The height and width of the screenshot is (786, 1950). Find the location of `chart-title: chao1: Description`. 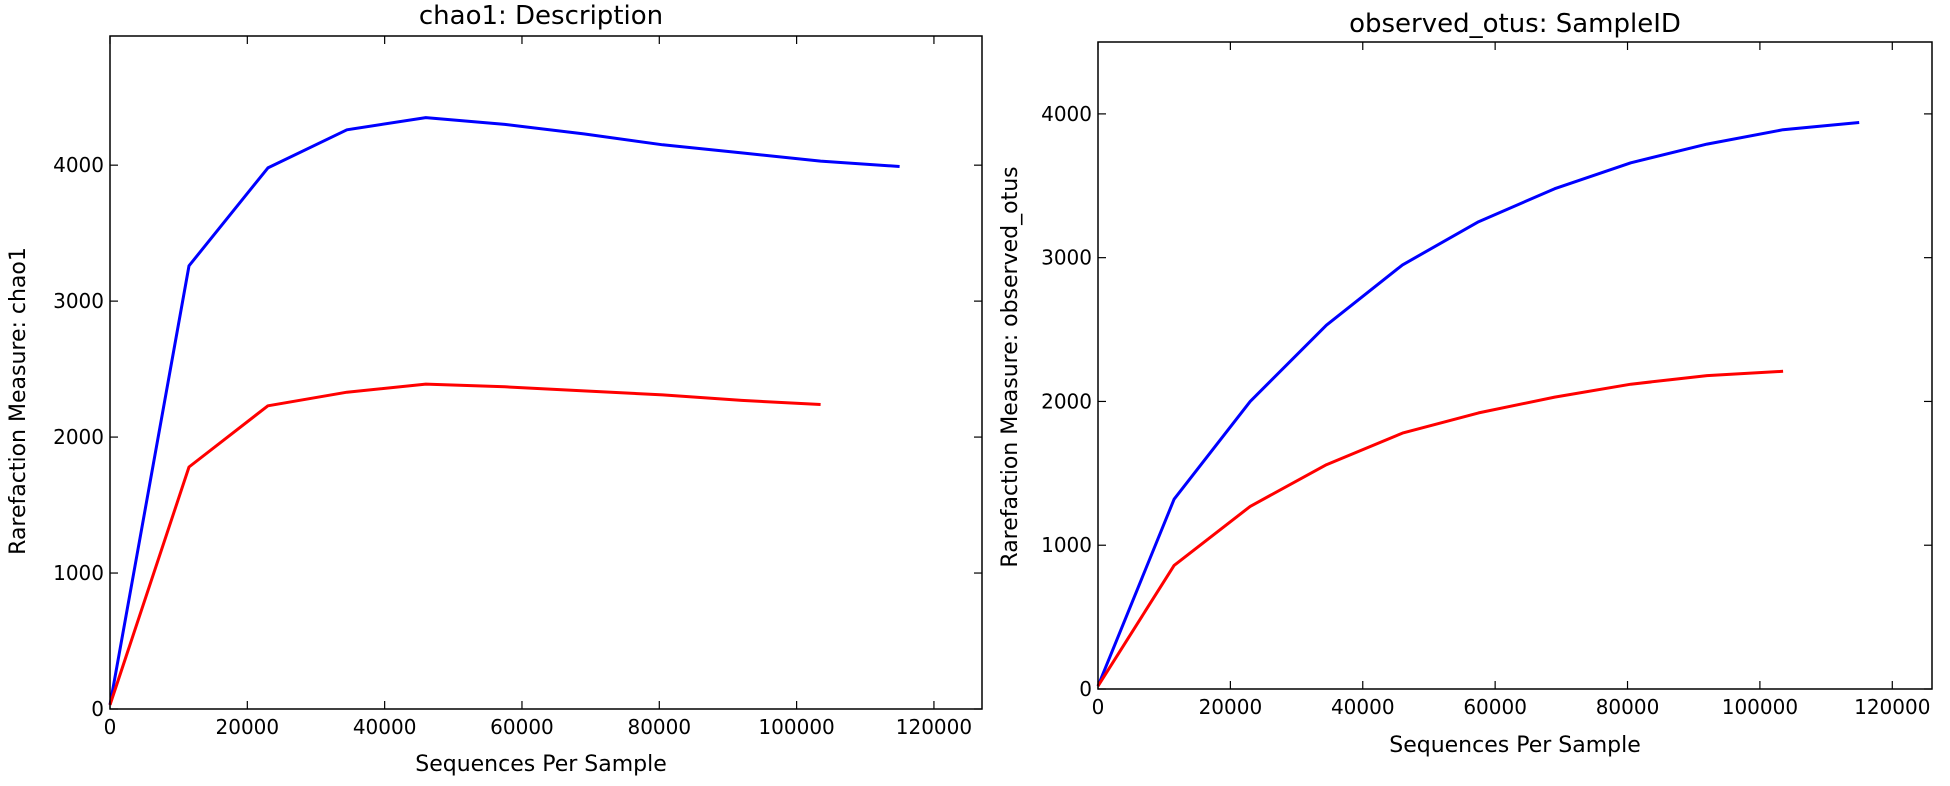

chart-title: chao1: Description is located at coordinates (541, 16).